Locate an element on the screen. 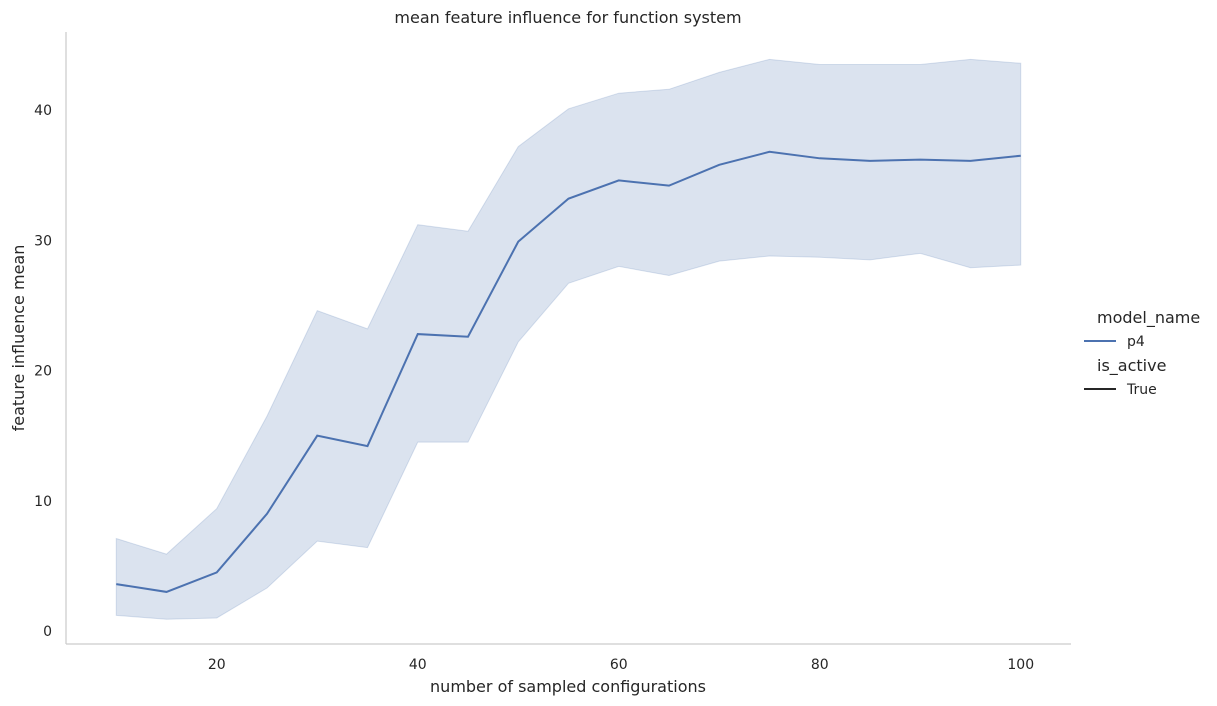  legend-label: True is located at coordinates (1141, 390).